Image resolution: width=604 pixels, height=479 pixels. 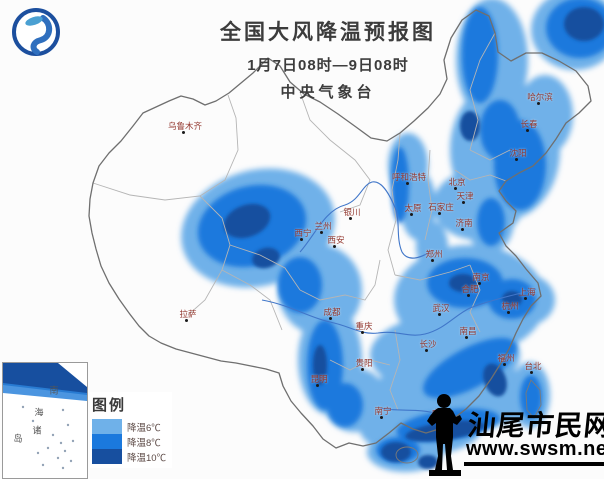 I want to click on city-label: 长春, so click(x=529, y=123).